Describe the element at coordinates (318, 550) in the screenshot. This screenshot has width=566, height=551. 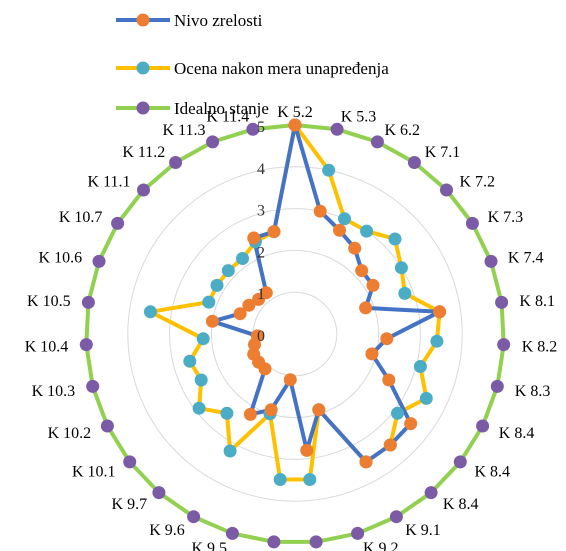
I see `category-label: K 9.3` at that location.